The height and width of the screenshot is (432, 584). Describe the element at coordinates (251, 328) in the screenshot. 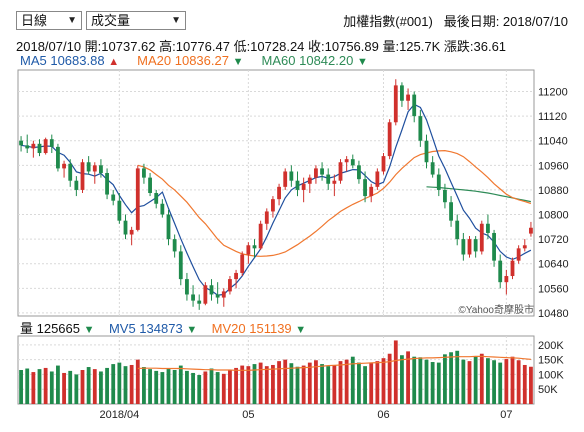

I see `mv20-label: MV20 151139` at that location.